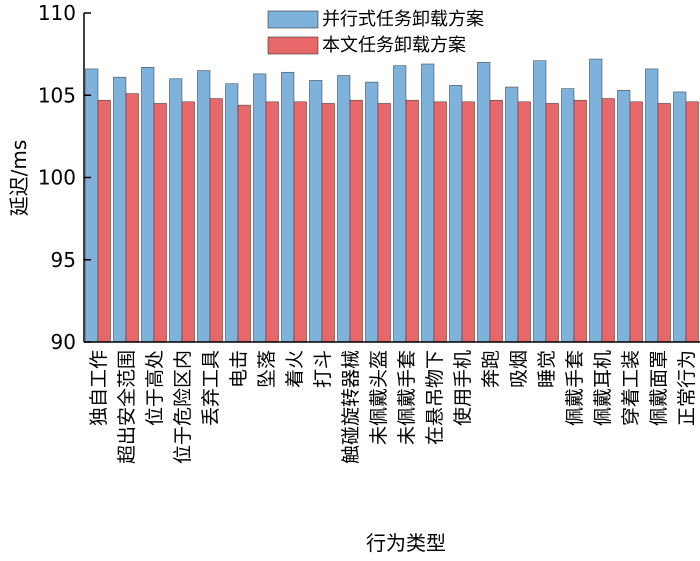 This screenshot has width=700, height=561. Describe the element at coordinates (99, 388) in the screenshot. I see `x-tick-label: 独自工作` at that location.